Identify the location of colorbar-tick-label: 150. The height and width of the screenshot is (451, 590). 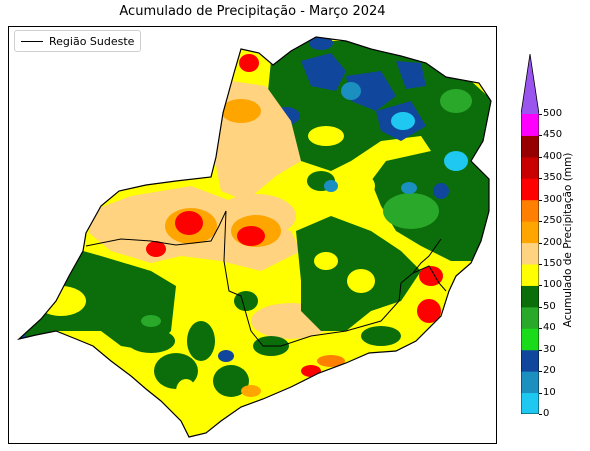
(553, 263).